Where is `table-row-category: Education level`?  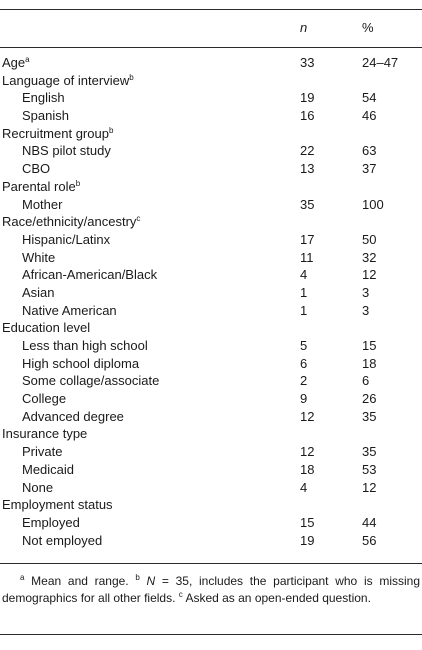
table-row-category: Education level is located at coordinates (211, 328).